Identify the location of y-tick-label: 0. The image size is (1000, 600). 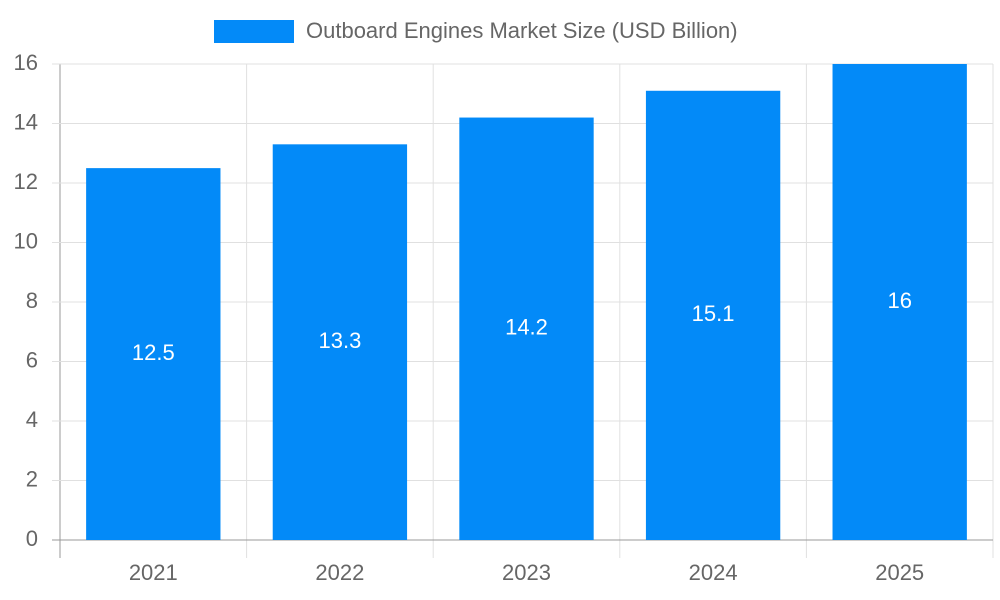
(32, 538).